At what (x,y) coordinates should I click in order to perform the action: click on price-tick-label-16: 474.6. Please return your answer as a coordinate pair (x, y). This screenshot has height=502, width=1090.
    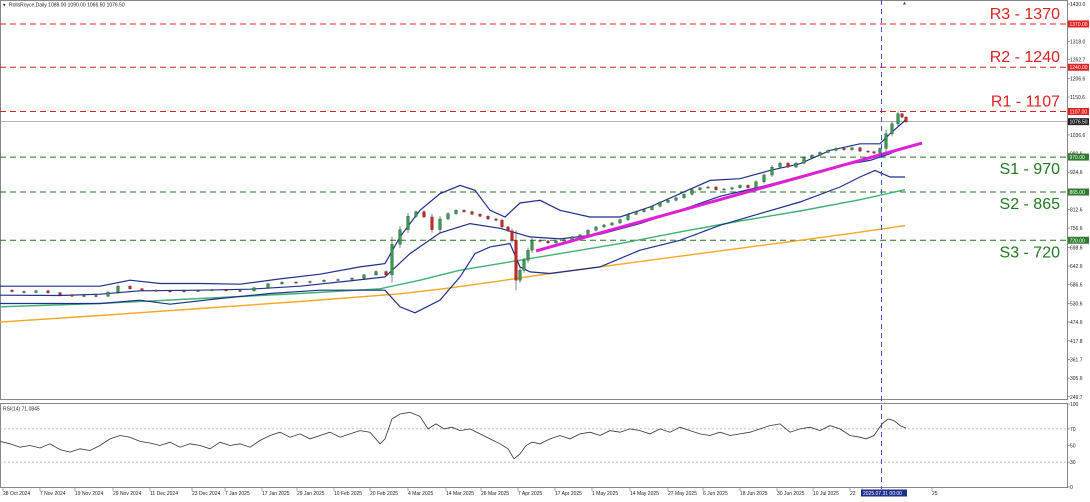
    Looking at the image, I should click on (1076, 323).